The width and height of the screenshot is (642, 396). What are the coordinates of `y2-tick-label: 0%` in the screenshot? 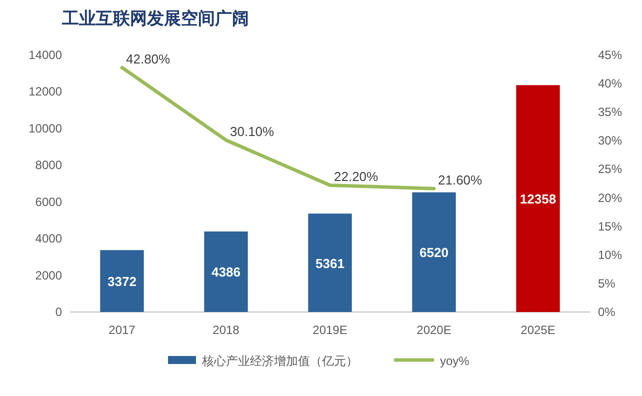 It's located at (607, 312).